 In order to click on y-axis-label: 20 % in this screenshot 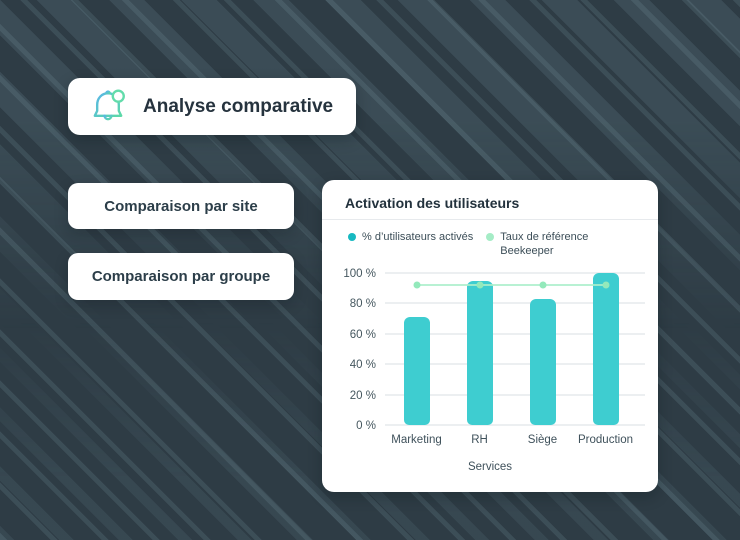, I will do `click(362, 395)`.